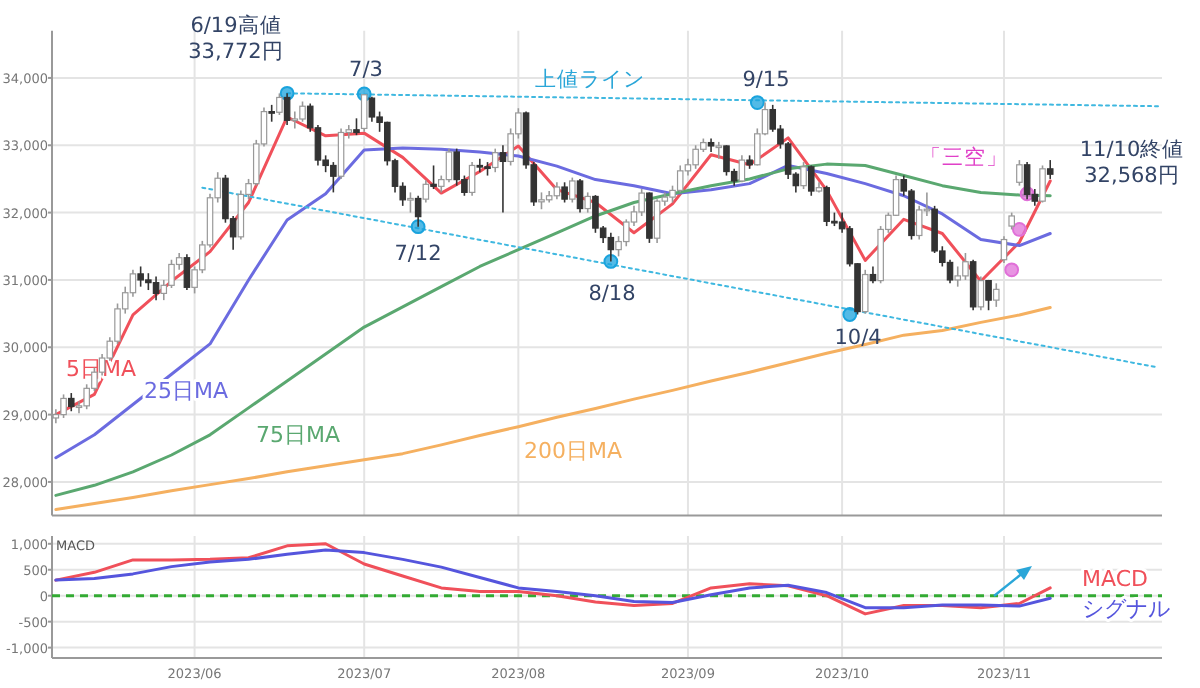 The height and width of the screenshot is (688, 1200). Describe the element at coordinates (1132, 163) in the screenshot. I see `annotation: 11/10終値 32,568円` at that location.